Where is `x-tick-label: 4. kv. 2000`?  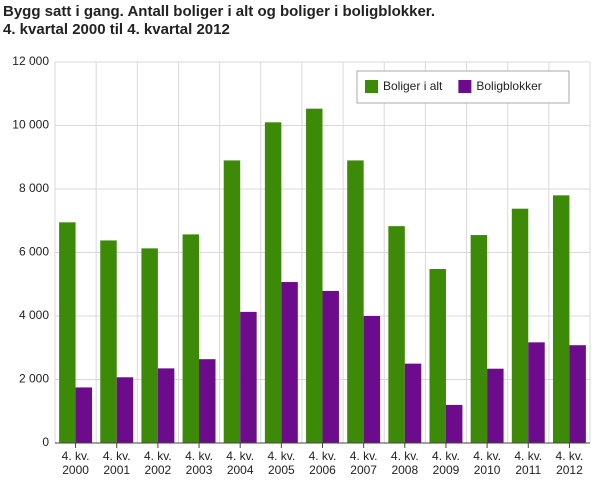
x-tick-label: 4. kv. 2000 is located at coordinates (75, 463).